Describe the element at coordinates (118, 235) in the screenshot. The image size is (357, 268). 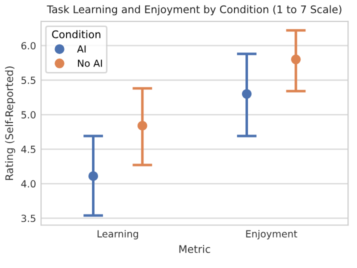
I see `x-tick-label: Learning` at that location.